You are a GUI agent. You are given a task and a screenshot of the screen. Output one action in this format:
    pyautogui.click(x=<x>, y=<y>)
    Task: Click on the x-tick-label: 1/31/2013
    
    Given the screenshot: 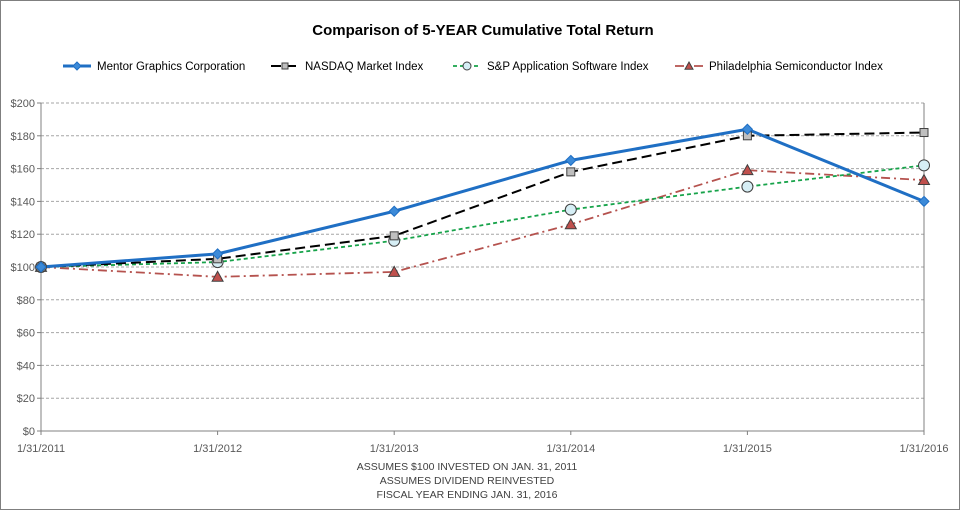 What is the action you would take?
    pyautogui.click(x=394, y=449)
    